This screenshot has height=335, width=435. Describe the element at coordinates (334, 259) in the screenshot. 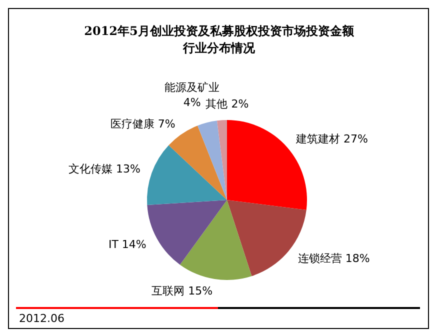

I see `slice-label: 连锁经营 18%` at that location.